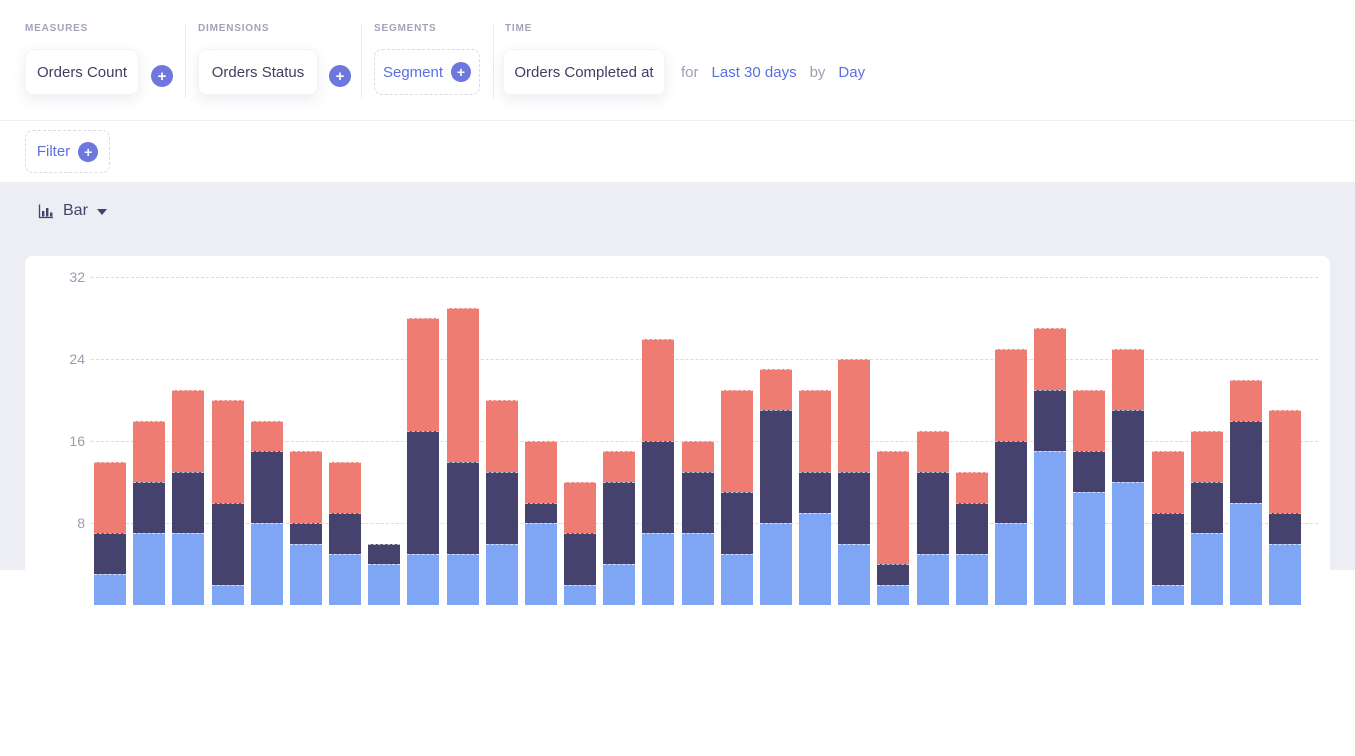 This screenshot has height=756, width=1355. I want to click on segments-section-label: SEGMENTS, so click(405, 28).